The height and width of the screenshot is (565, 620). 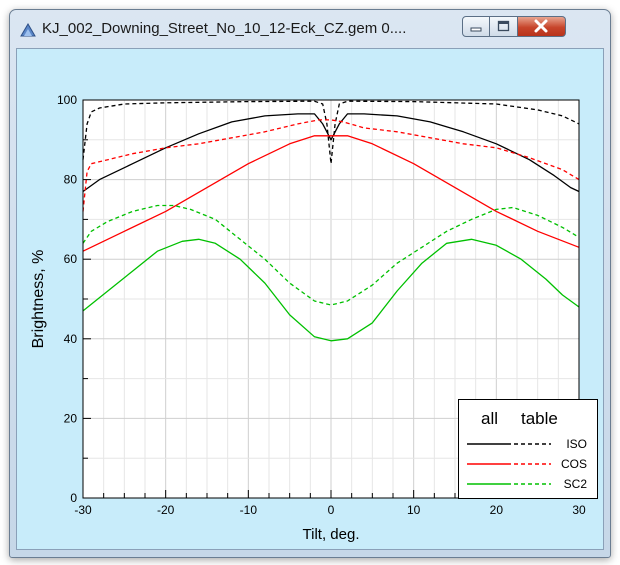 I want to click on legend-label-sc2: SC2, so click(x=575, y=484).